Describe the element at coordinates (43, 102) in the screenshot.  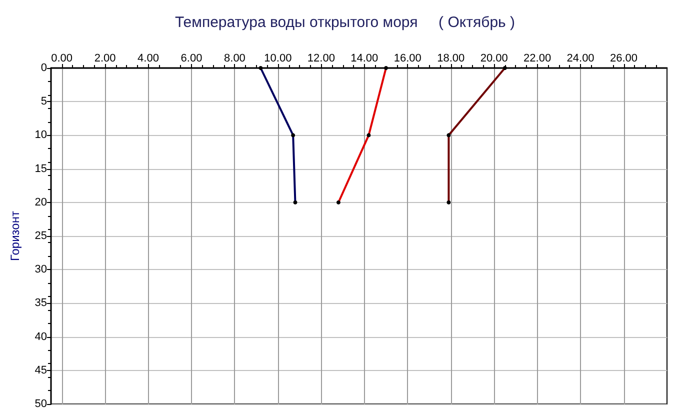
I see `y-tick-label: 5` at that location.